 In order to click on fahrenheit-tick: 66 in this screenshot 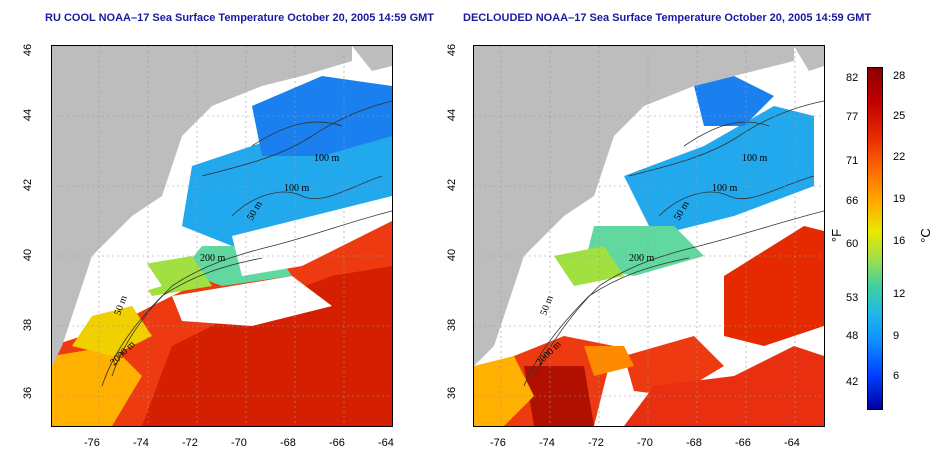, I will do `click(852, 201)`.